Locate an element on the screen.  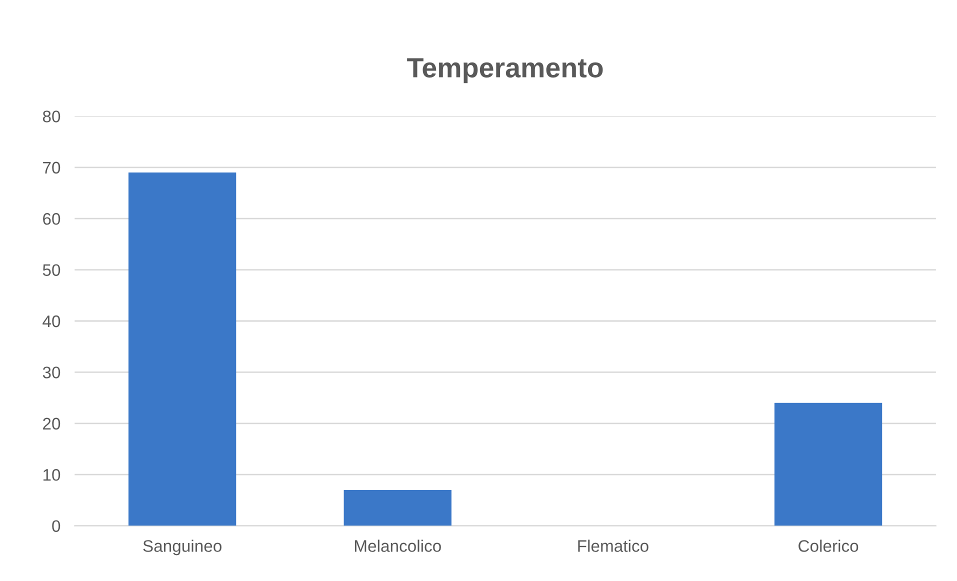
y-tick-label: 10 is located at coordinates (51, 475).